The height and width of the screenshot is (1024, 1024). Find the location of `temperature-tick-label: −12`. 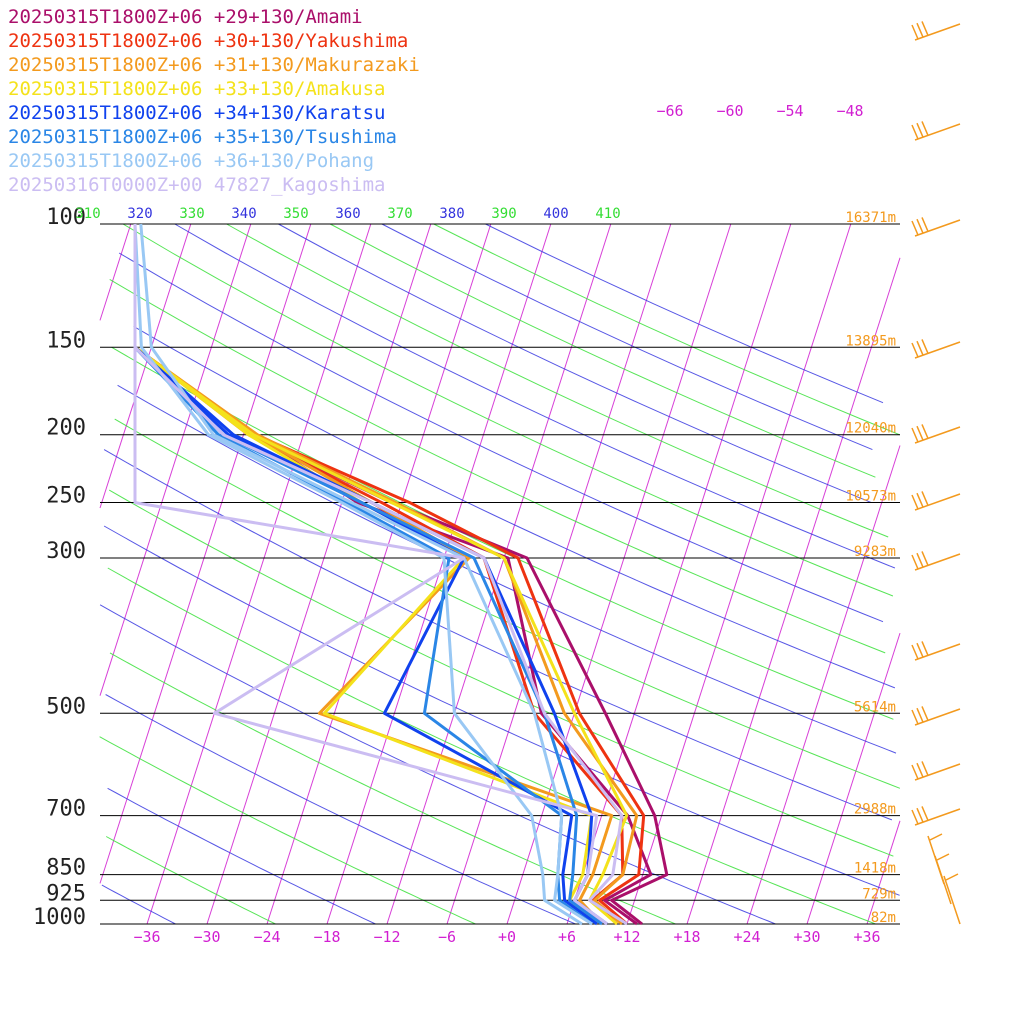

temperature-tick-label: −12 is located at coordinates (386, 937).